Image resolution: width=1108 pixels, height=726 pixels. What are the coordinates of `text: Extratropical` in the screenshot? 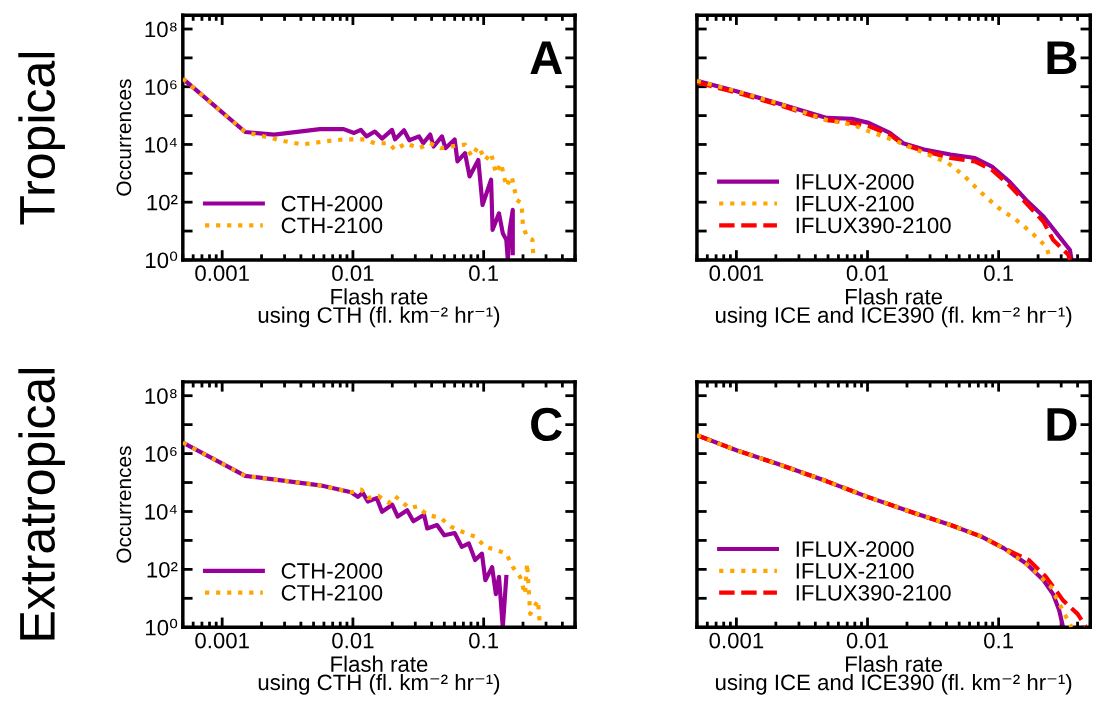 It's located at (41, 504).